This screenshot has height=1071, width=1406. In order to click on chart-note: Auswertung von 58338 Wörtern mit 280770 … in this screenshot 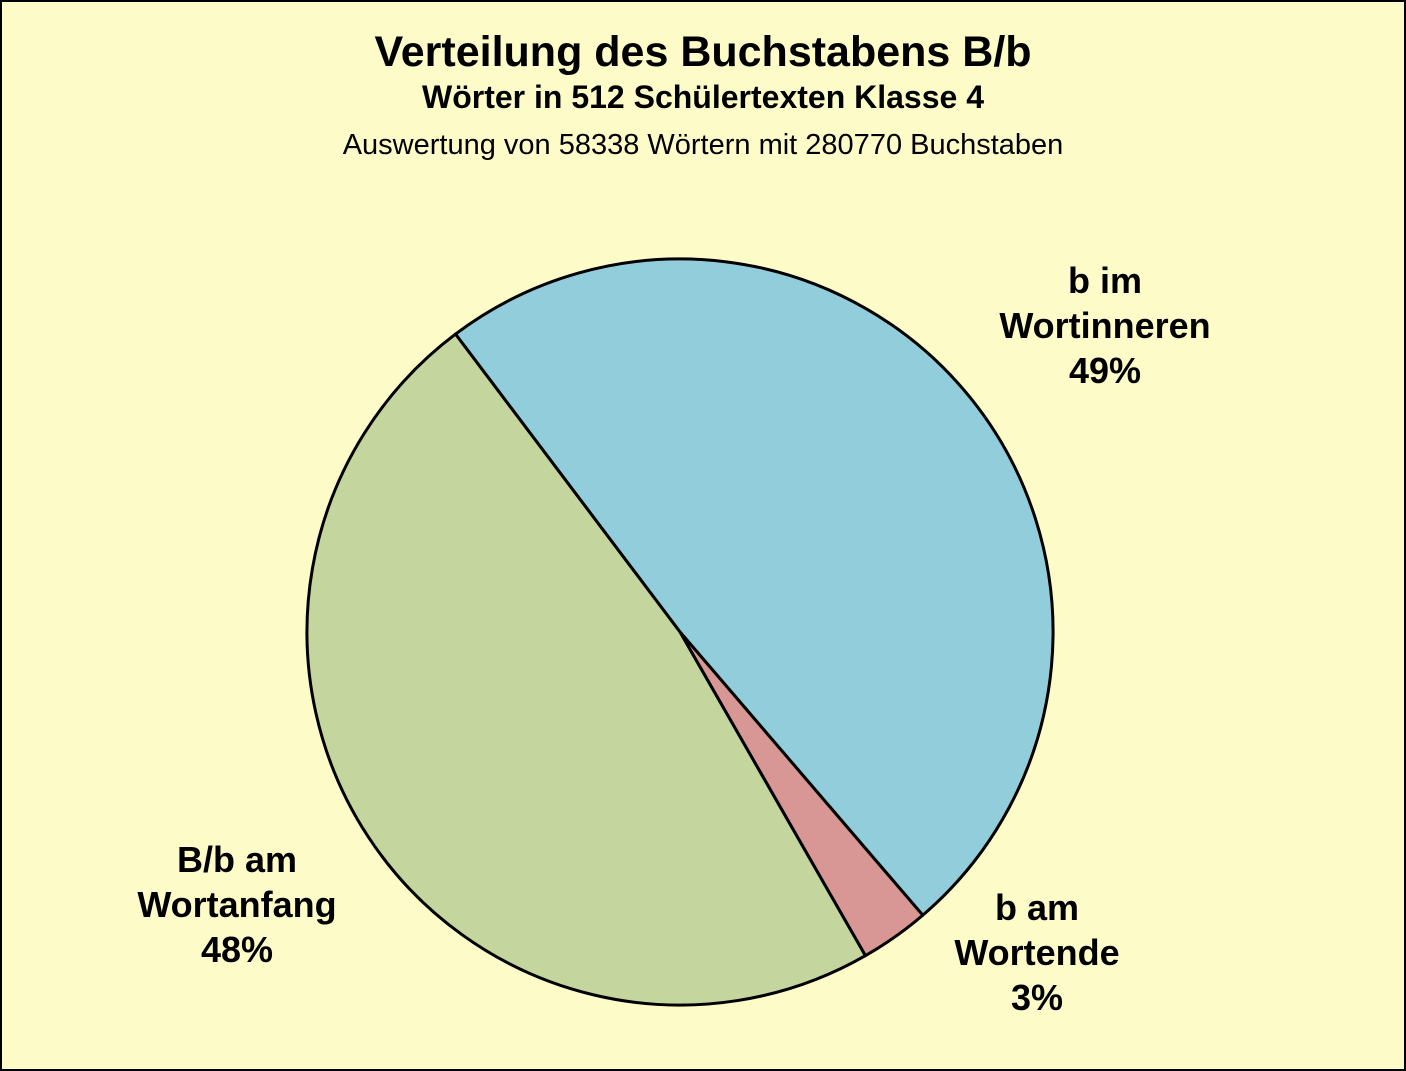, I will do `click(703, 145)`.